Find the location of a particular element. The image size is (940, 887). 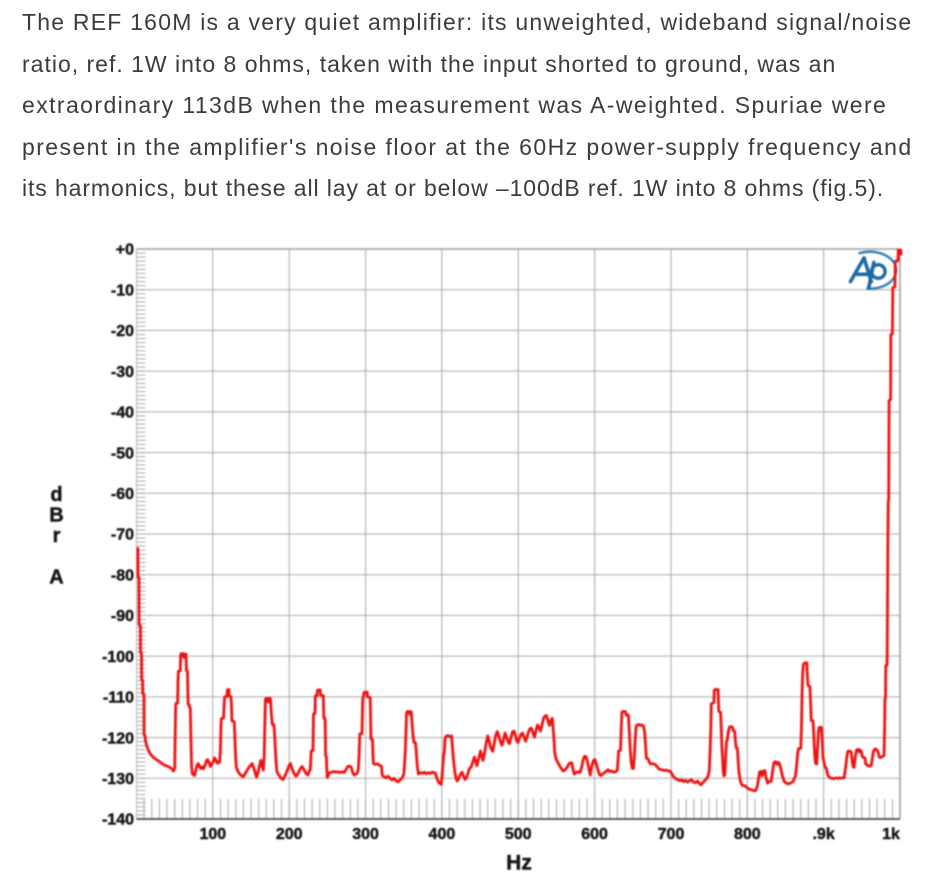

svg-text: r is located at coordinates (57, 536).